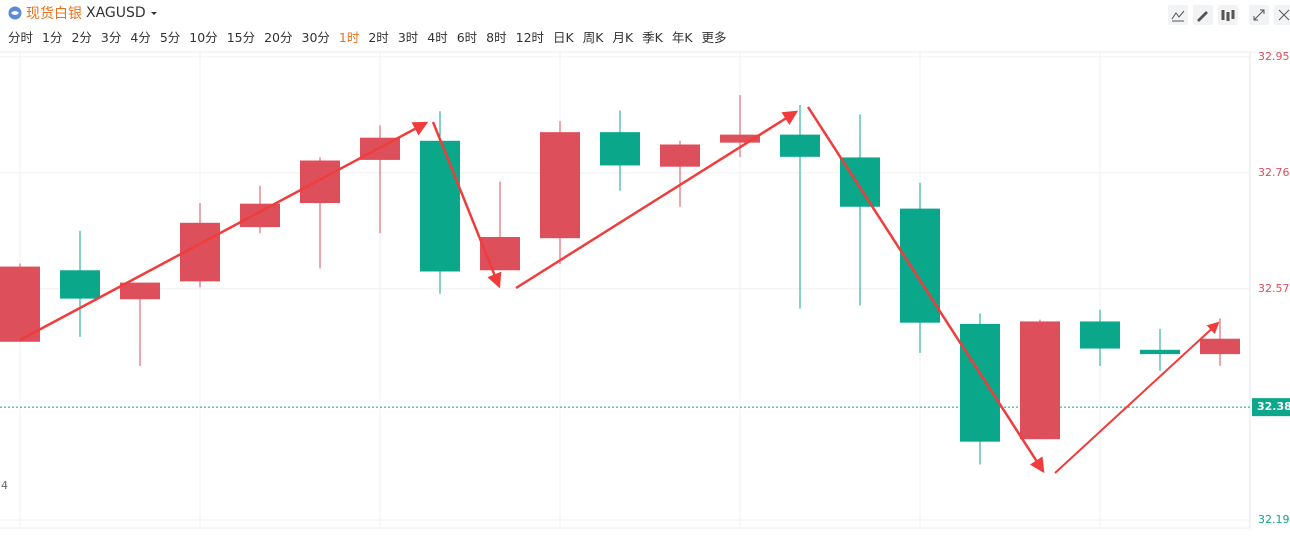 This screenshot has width=1290, height=549. What do you see at coordinates (682, 37) in the screenshot?
I see `period-tab: 年K` at bounding box center [682, 37].